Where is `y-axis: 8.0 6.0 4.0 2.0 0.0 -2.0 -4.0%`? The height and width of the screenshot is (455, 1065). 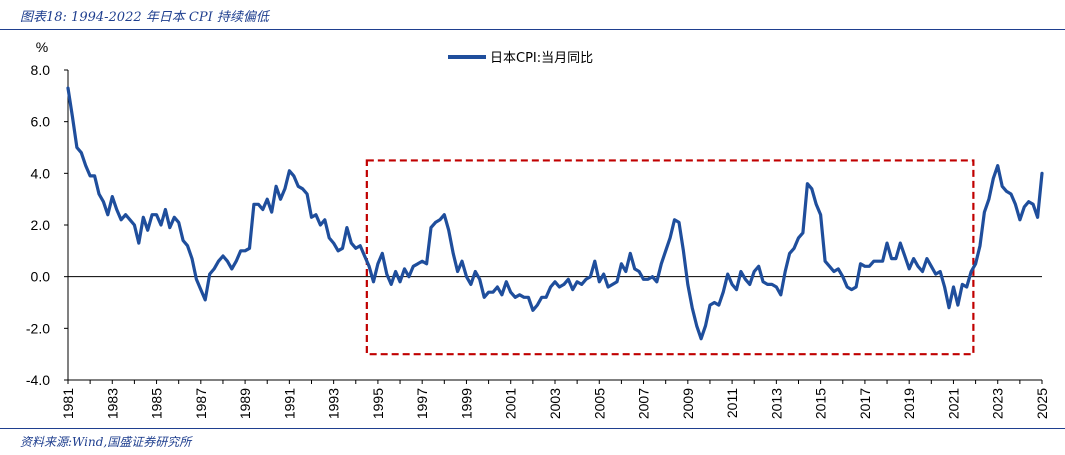
y-axis: 8.0 6.0 4.0 2.0 0.0 -2.0 -4.0% is located at coordinates (47, 213).